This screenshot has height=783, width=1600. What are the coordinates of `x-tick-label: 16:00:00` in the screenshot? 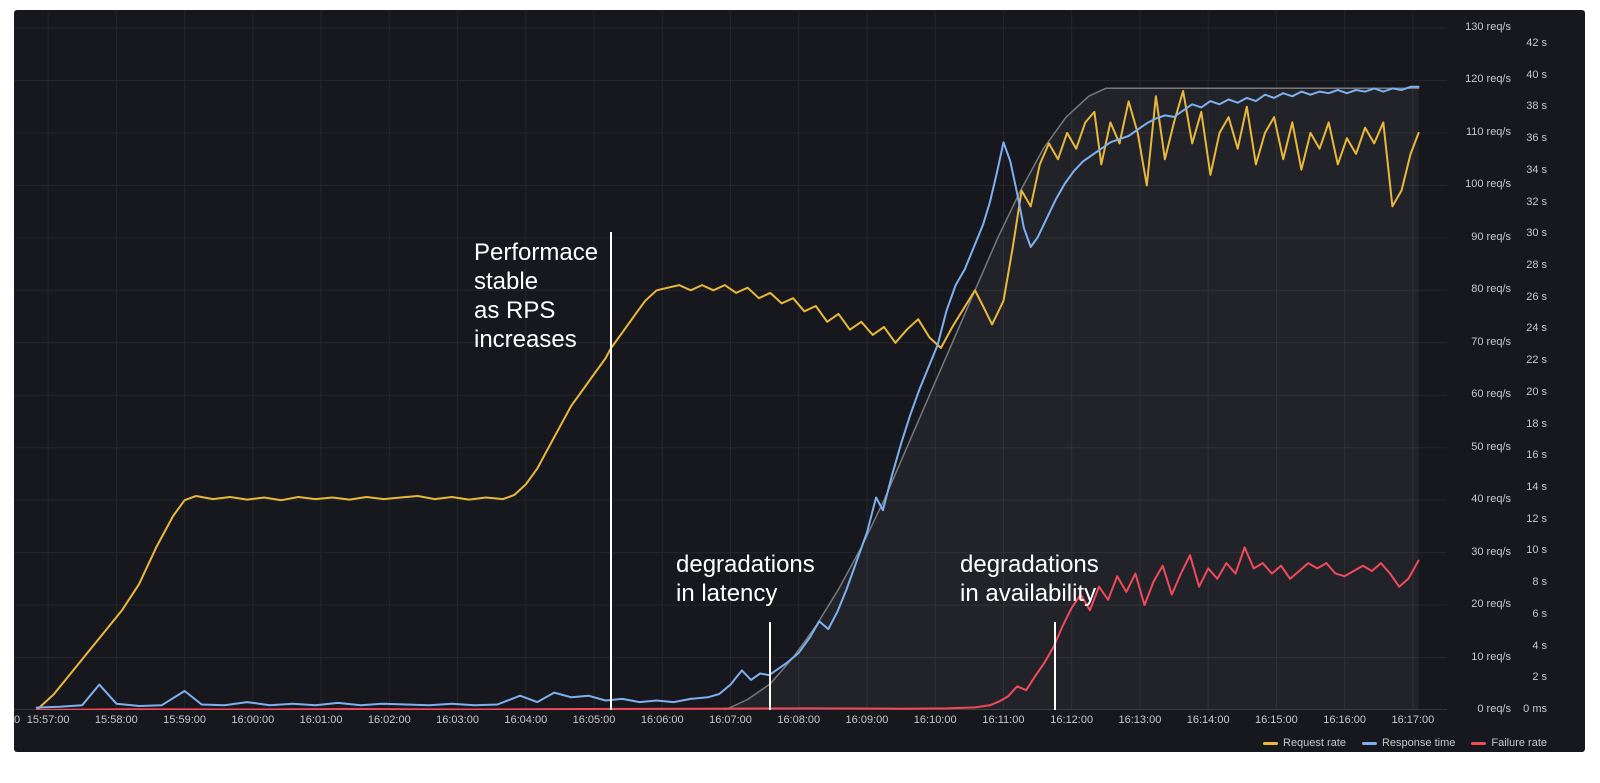 It's located at (253, 720).